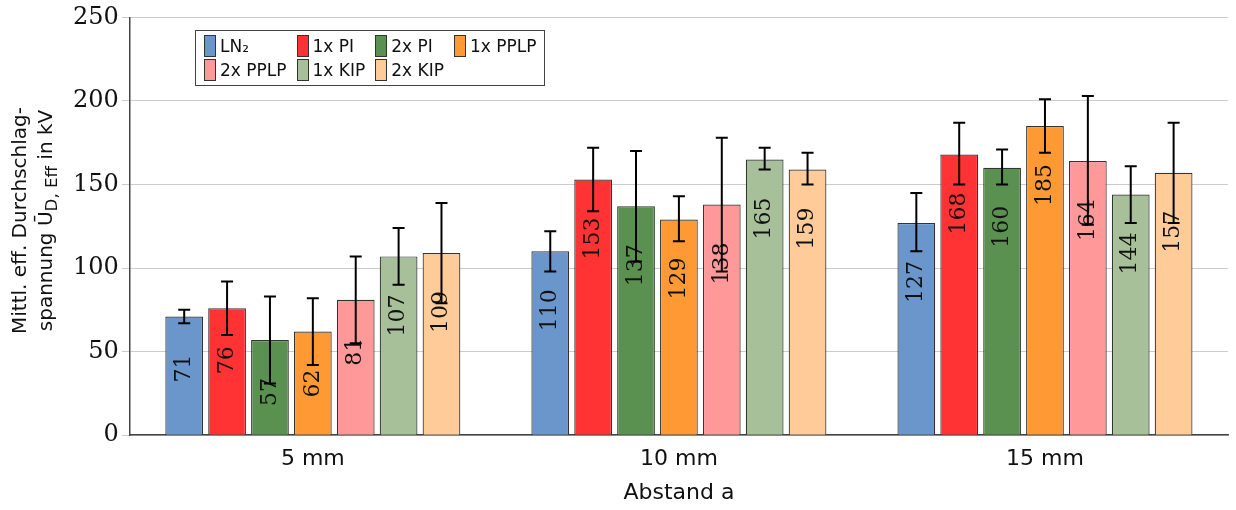  What do you see at coordinates (957, 213) in the screenshot?
I see `data-label: 168` at bounding box center [957, 213].